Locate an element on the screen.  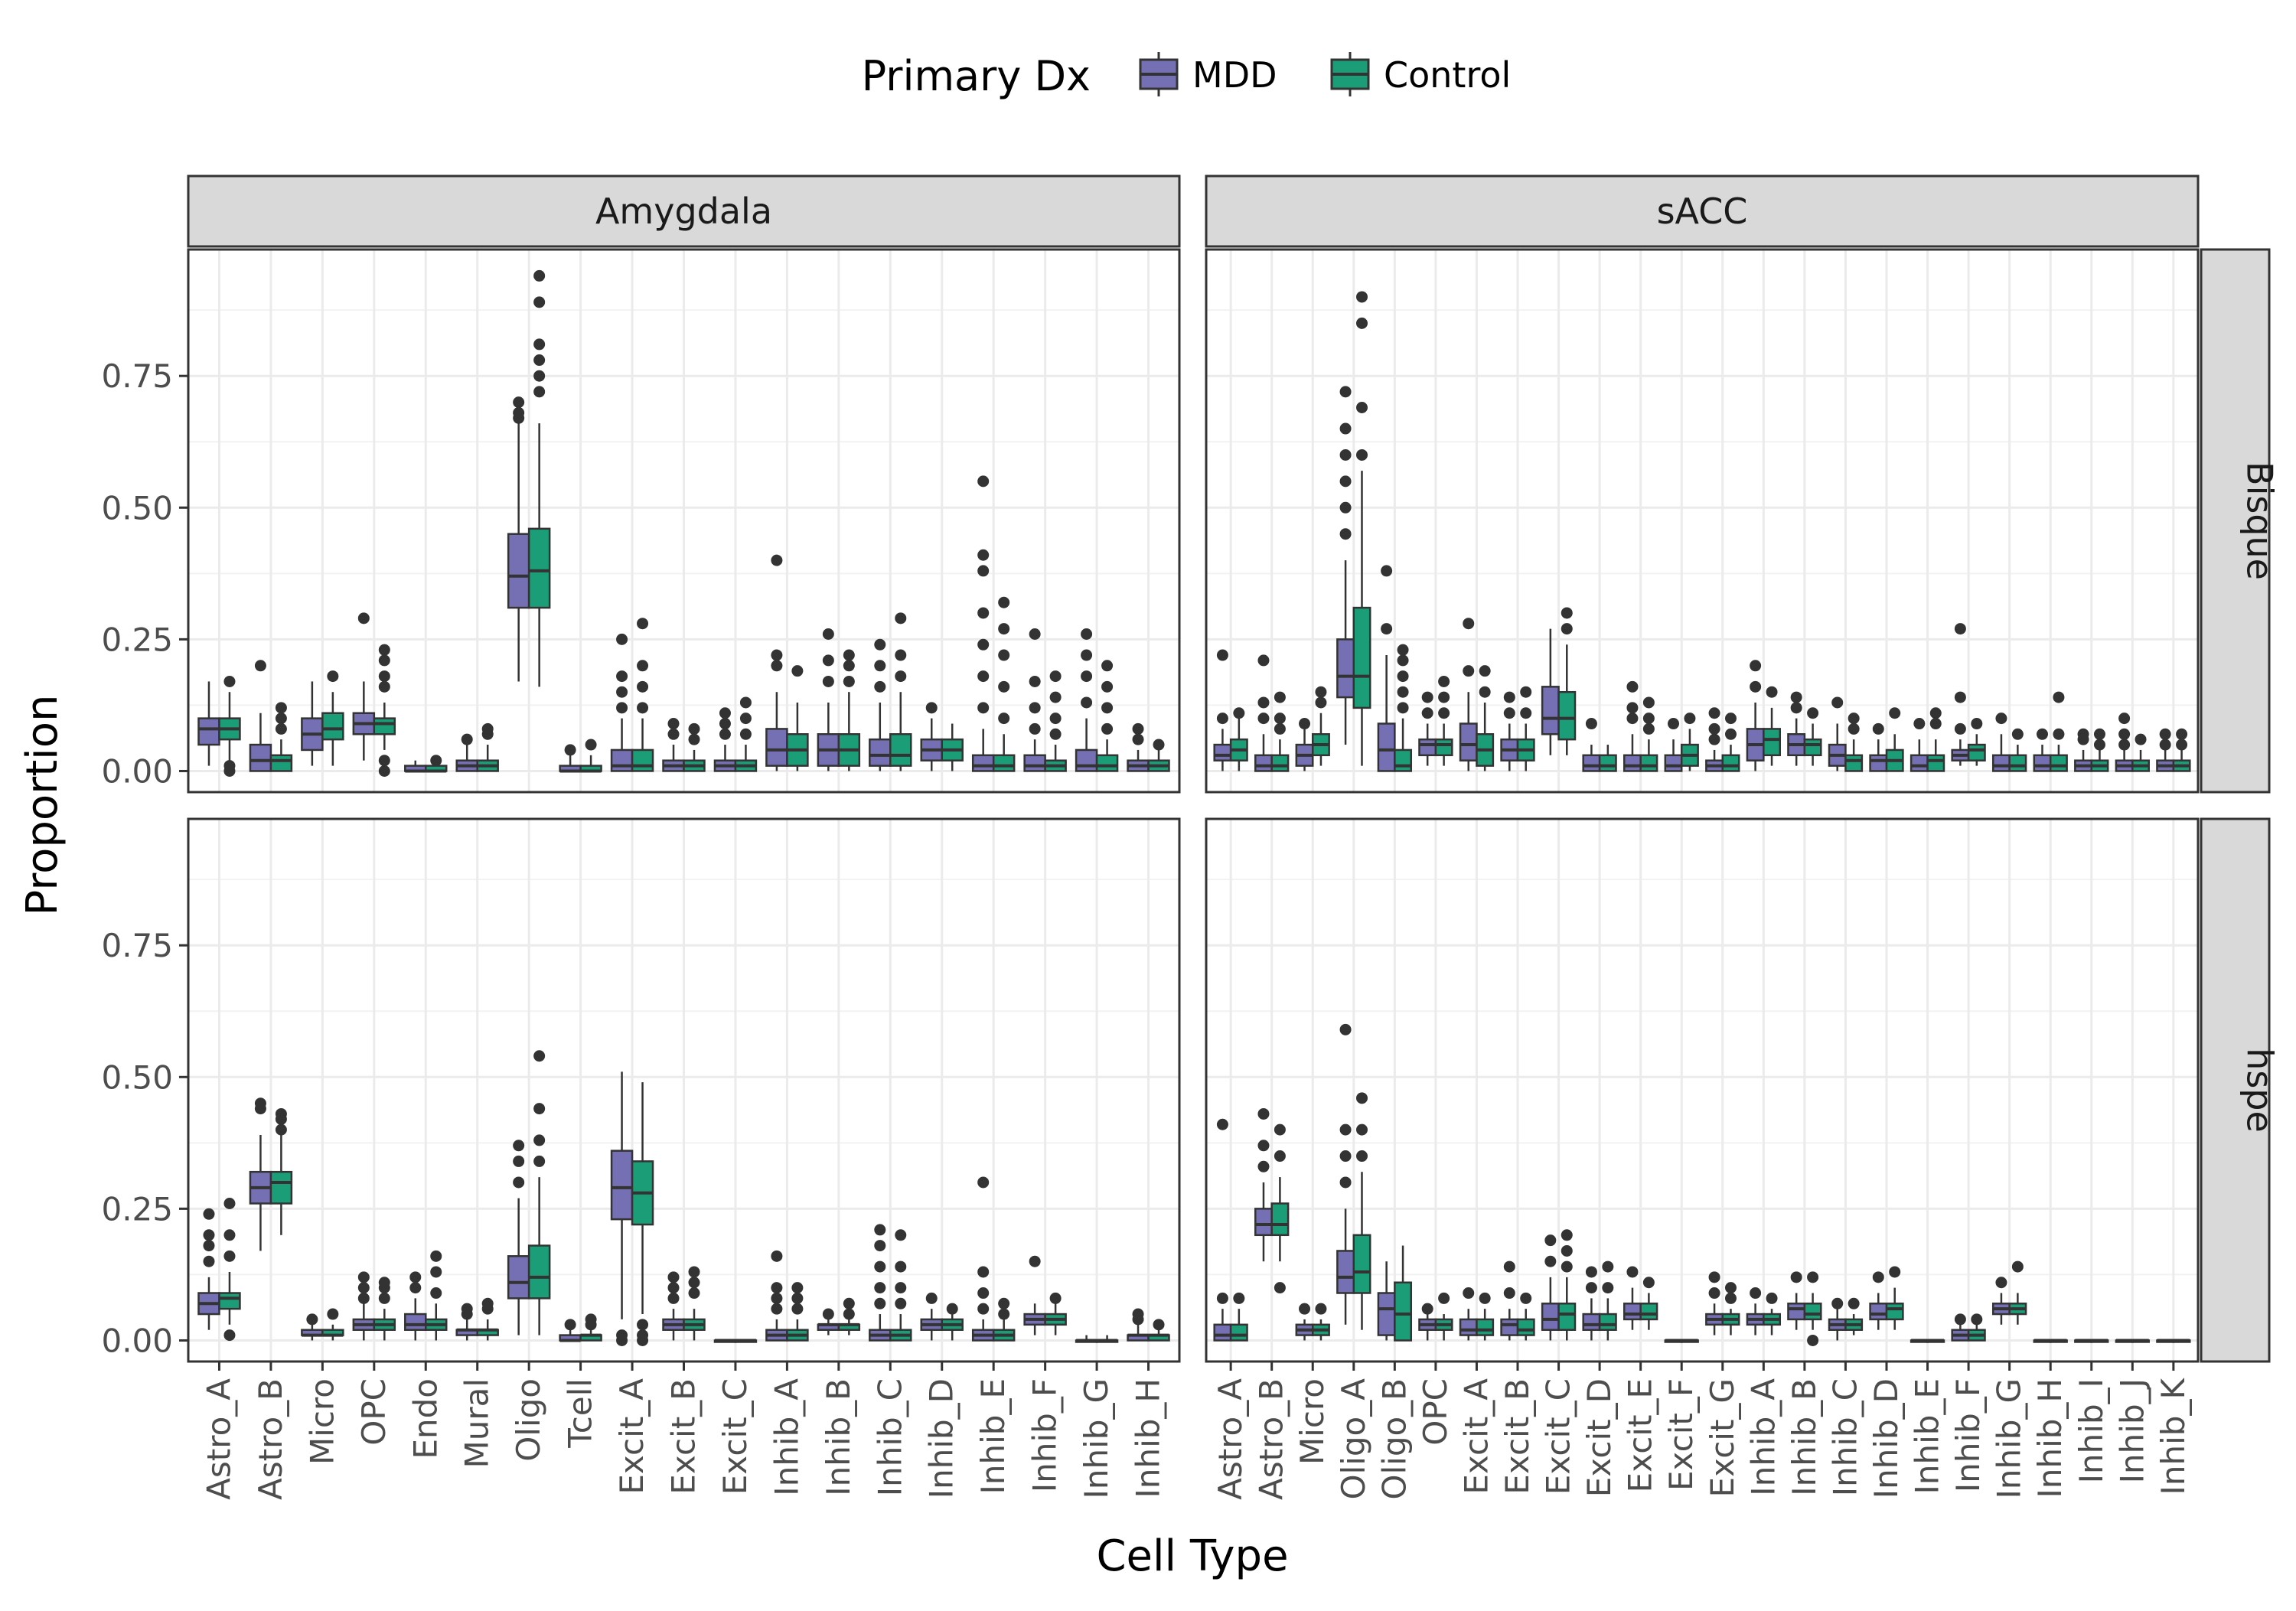
panel-border-amygdala-bisque is located at coordinates (684, 521).